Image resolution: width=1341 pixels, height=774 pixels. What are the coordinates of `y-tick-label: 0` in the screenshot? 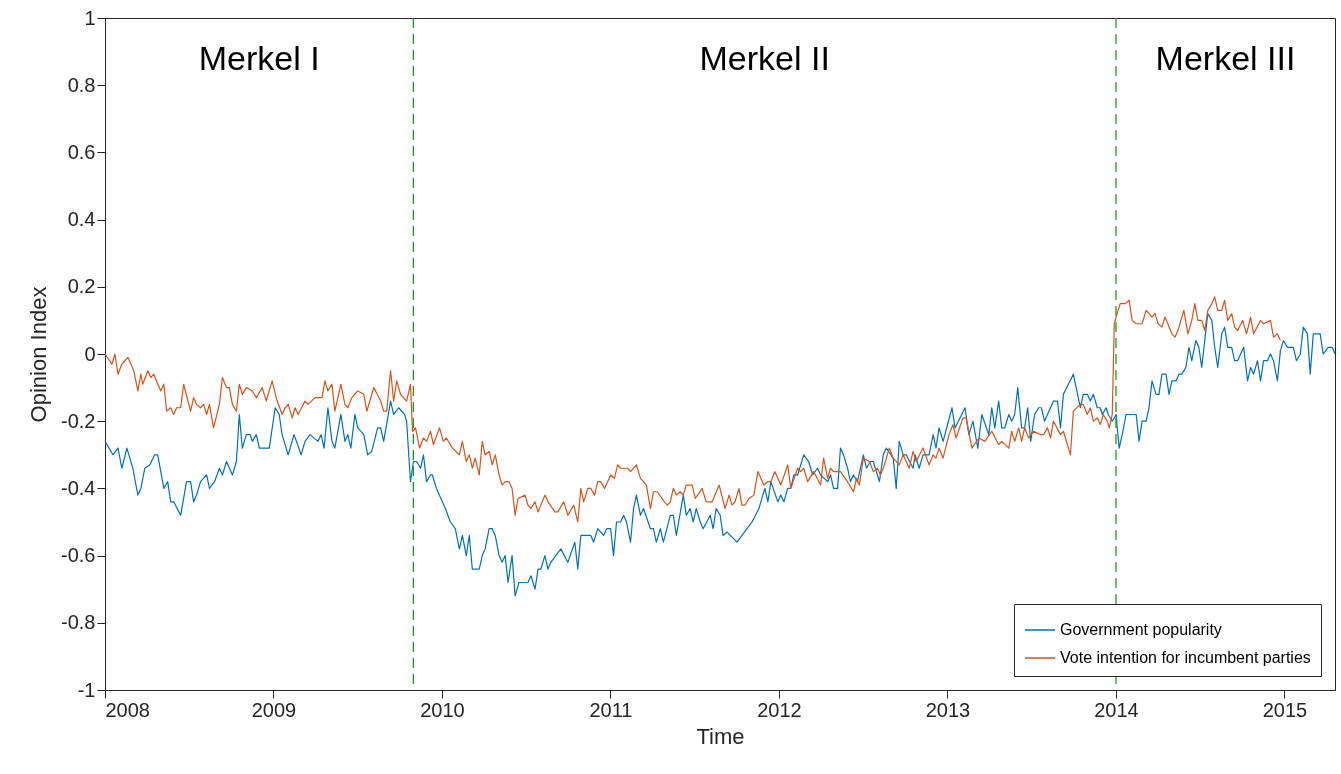 It's located at (90, 353).